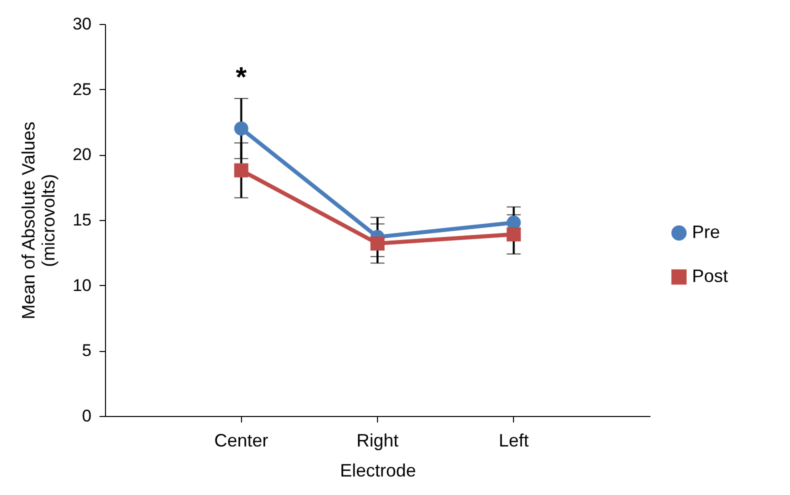 The image size is (790, 495). I want to click on y-tick-label: 15, so click(82, 220).